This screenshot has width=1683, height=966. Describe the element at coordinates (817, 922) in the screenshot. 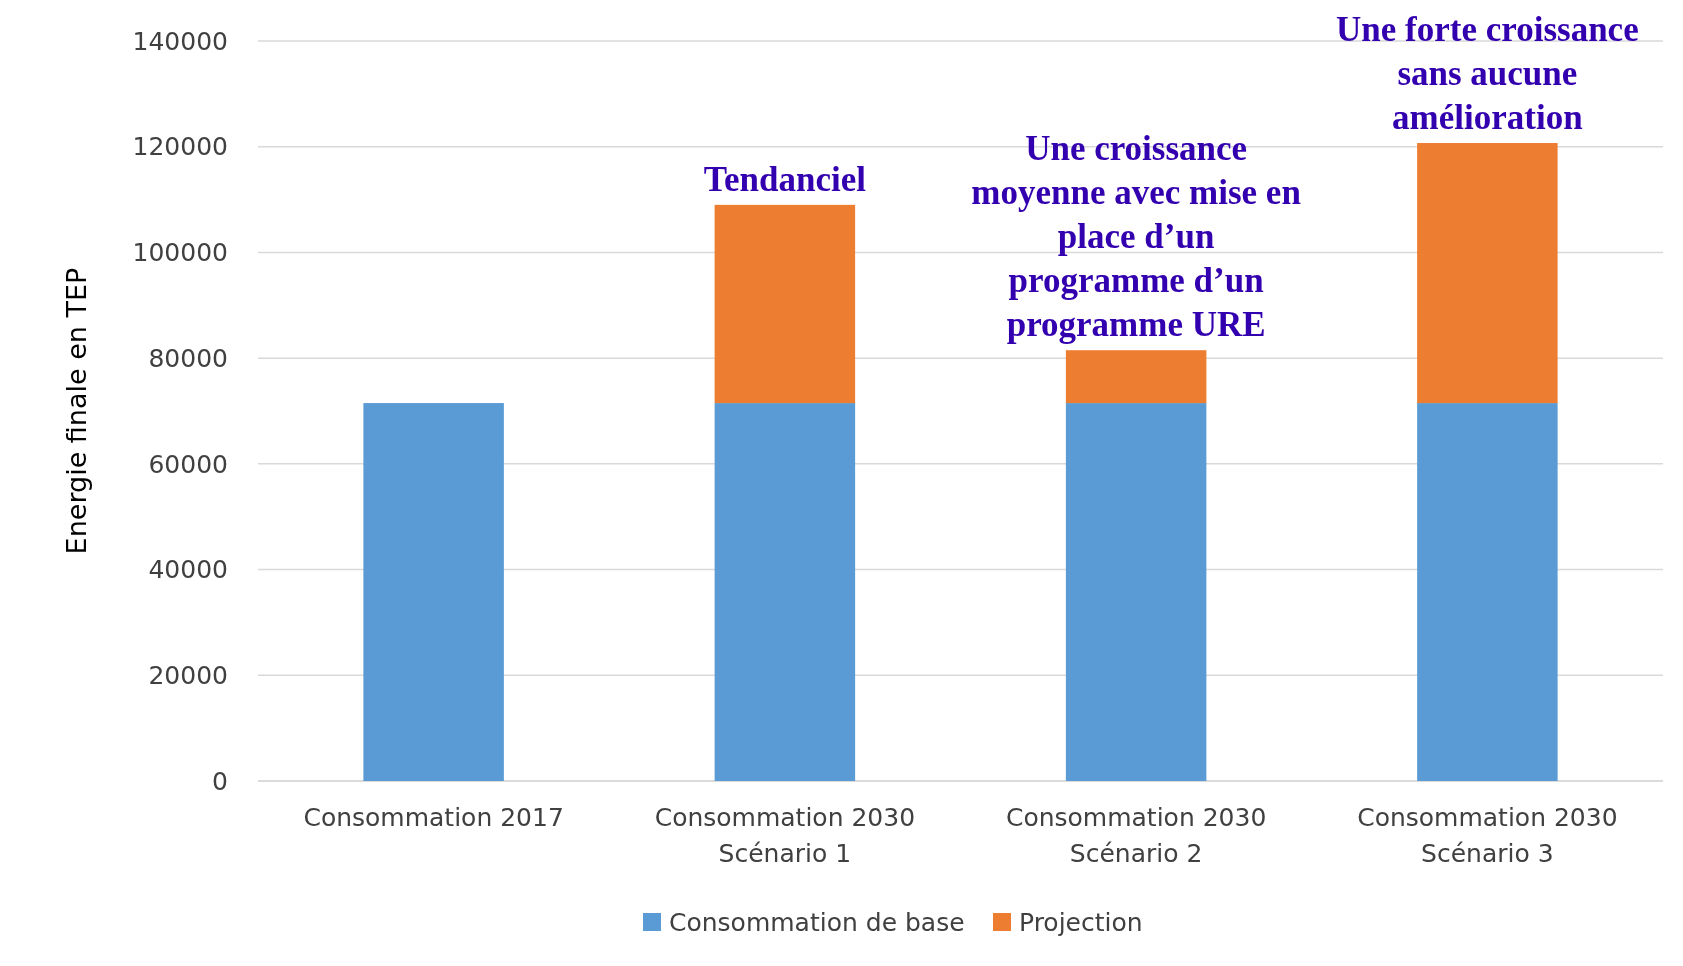

I see `legend-label: Consommation de base` at that location.